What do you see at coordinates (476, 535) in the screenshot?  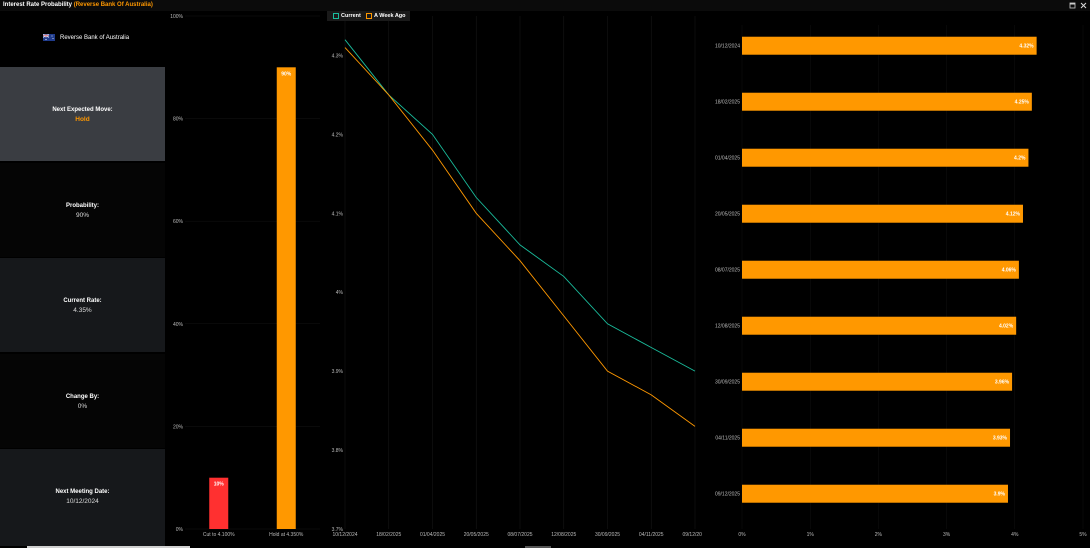 I see `x-tick-label: 20/05/2025` at bounding box center [476, 535].